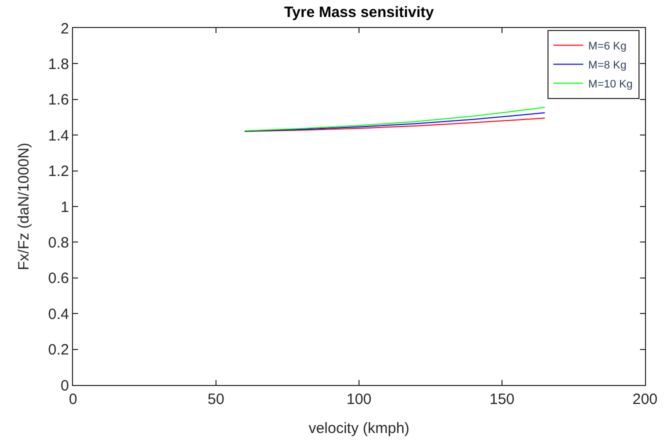  What do you see at coordinates (607, 66) in the screenshot?
I see `legend-label: M=8 Kg` at bounding box center [607, 66].